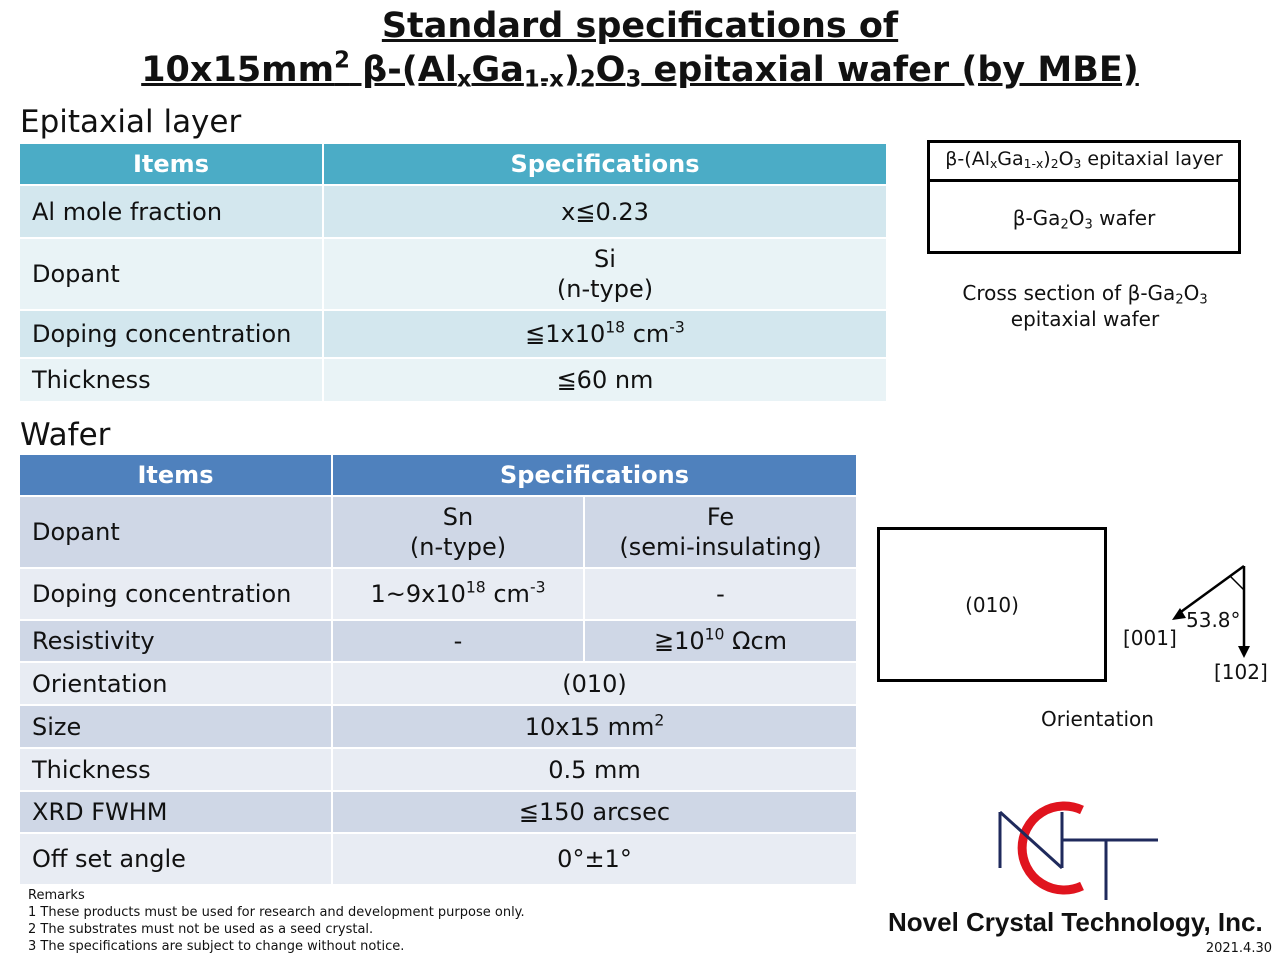  I want to click on orientation-wafer-rect: (010), so click(992, 604).